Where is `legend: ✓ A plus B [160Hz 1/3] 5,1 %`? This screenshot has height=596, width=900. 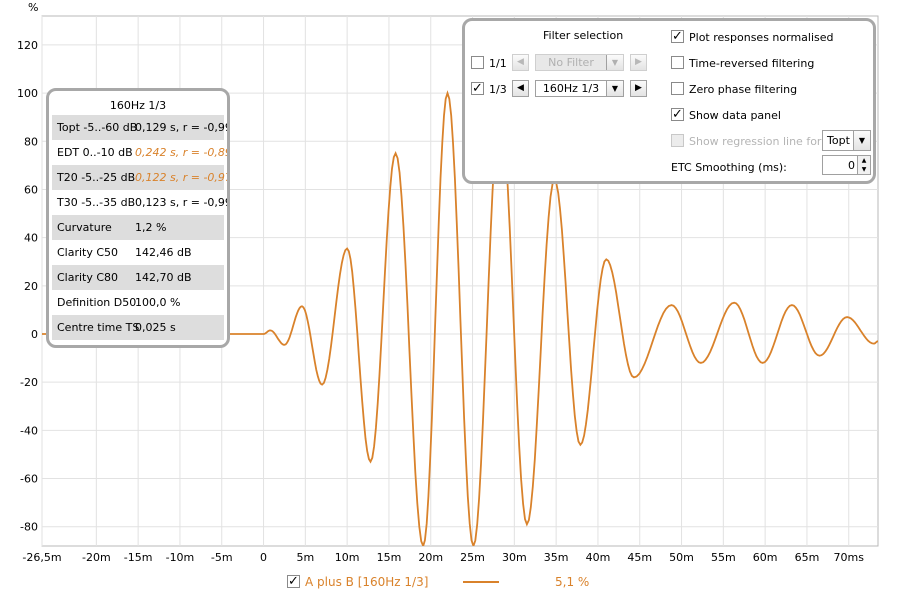
legend: ✓ A plus B [160Hz 1/3] 5,1 % is located at coordinates (450, 581).